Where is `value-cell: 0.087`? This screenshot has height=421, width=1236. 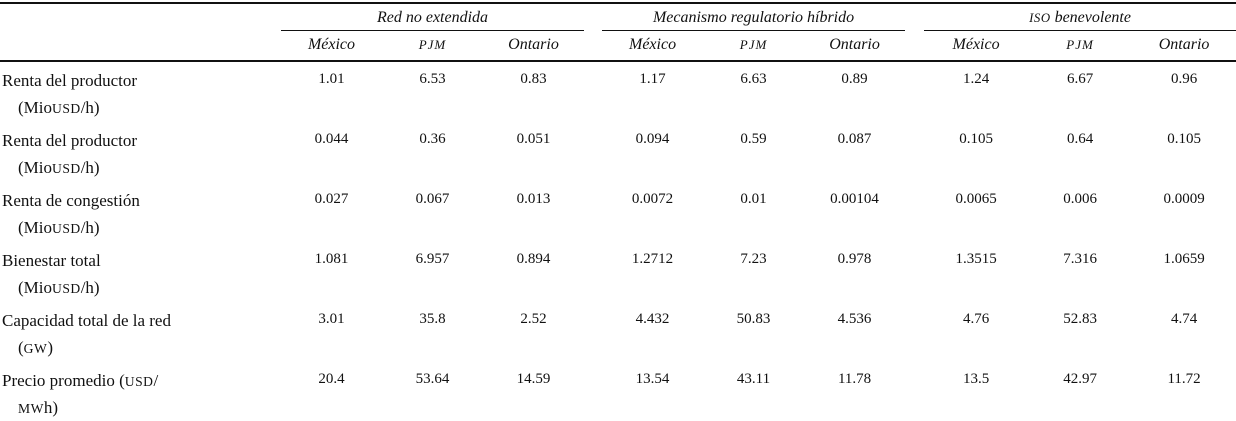
value-cell: 0.087 is located at coordinates (854, 139).